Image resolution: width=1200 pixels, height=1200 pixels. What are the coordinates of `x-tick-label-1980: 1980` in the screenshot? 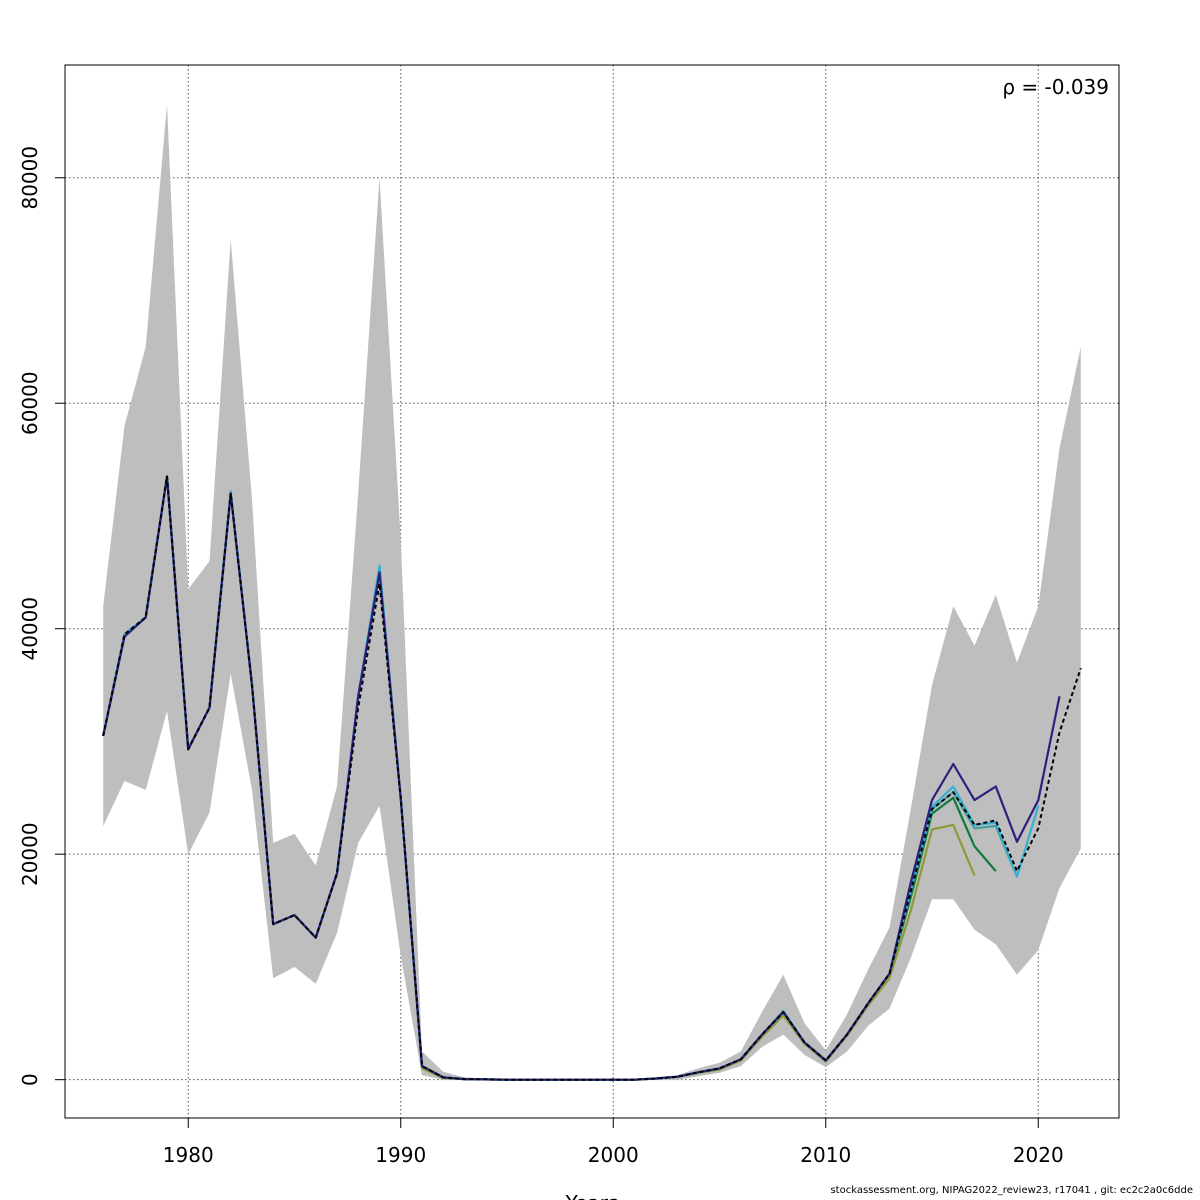 It's located at (188, 1155).